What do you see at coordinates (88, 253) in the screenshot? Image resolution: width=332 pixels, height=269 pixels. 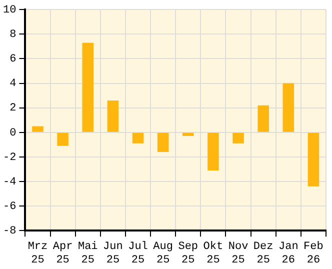 I see `x-tick-label: Mai 25` at bounding box center [88, 253].